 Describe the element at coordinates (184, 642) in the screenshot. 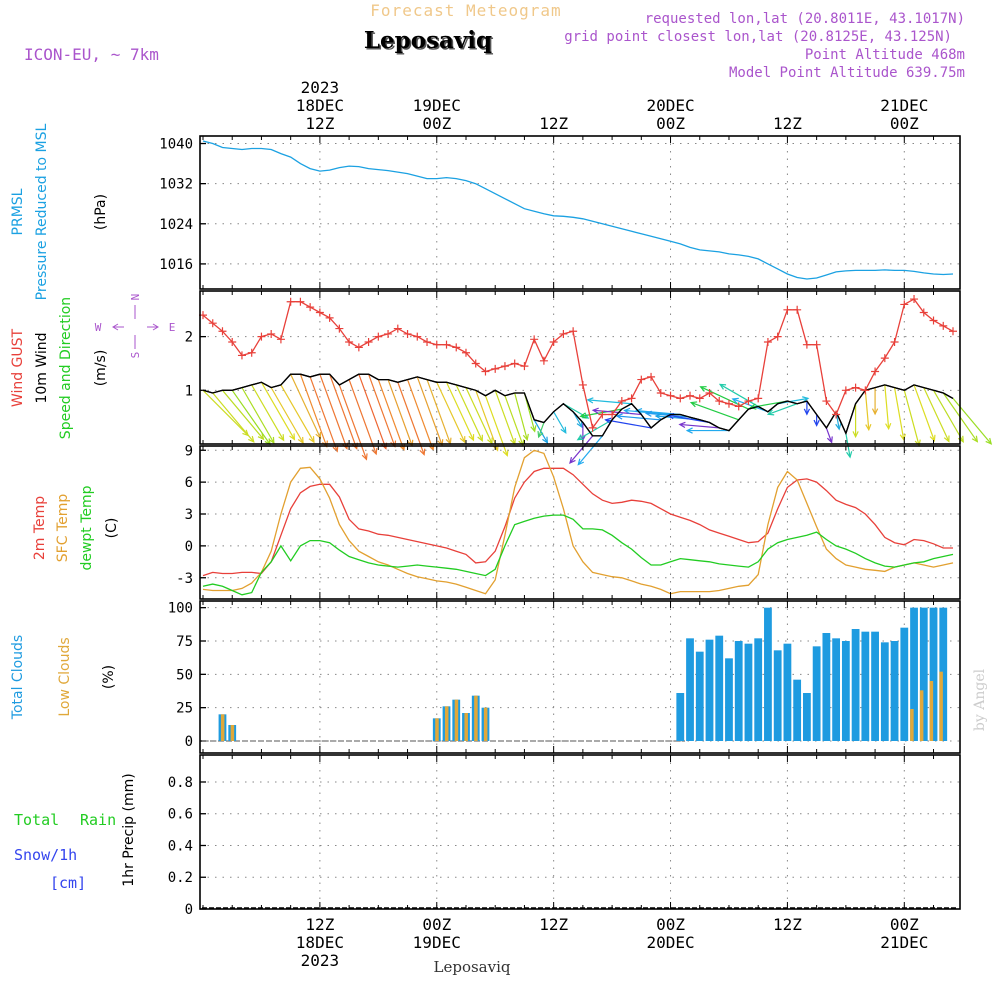

I see `clouds-ytick-label: 75` at that location.